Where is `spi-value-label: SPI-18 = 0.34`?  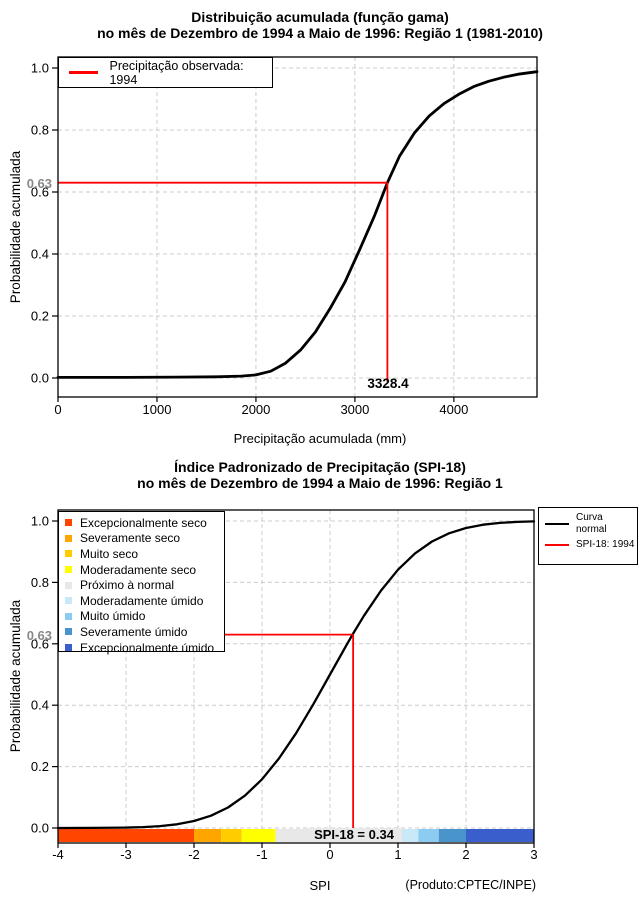
spi-value-label: SPI-18 = 0.34 is located at coordinates (354, 835).